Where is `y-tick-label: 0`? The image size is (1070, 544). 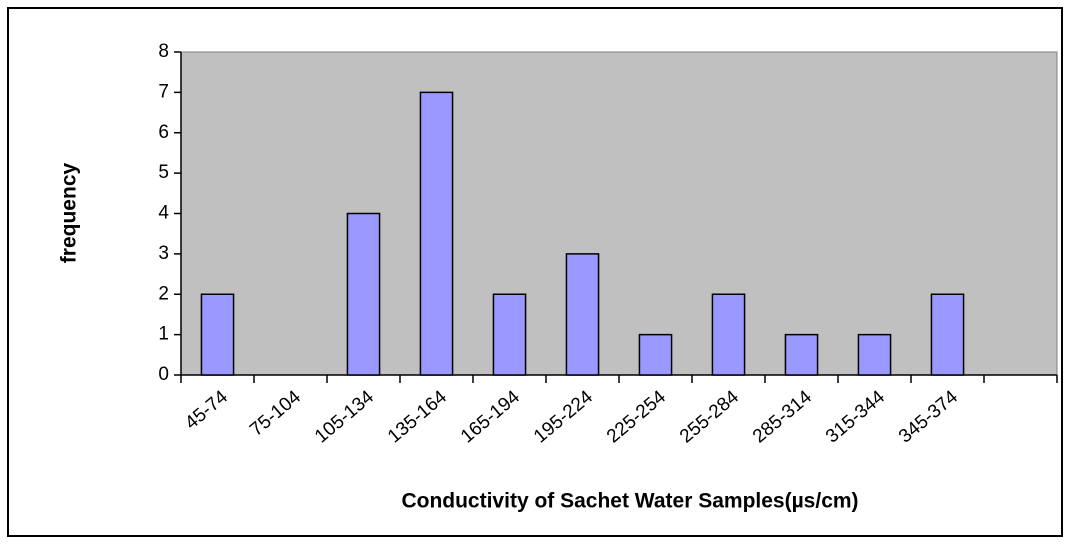
y-tick-label: 0 is located at coordinates (163, 374).